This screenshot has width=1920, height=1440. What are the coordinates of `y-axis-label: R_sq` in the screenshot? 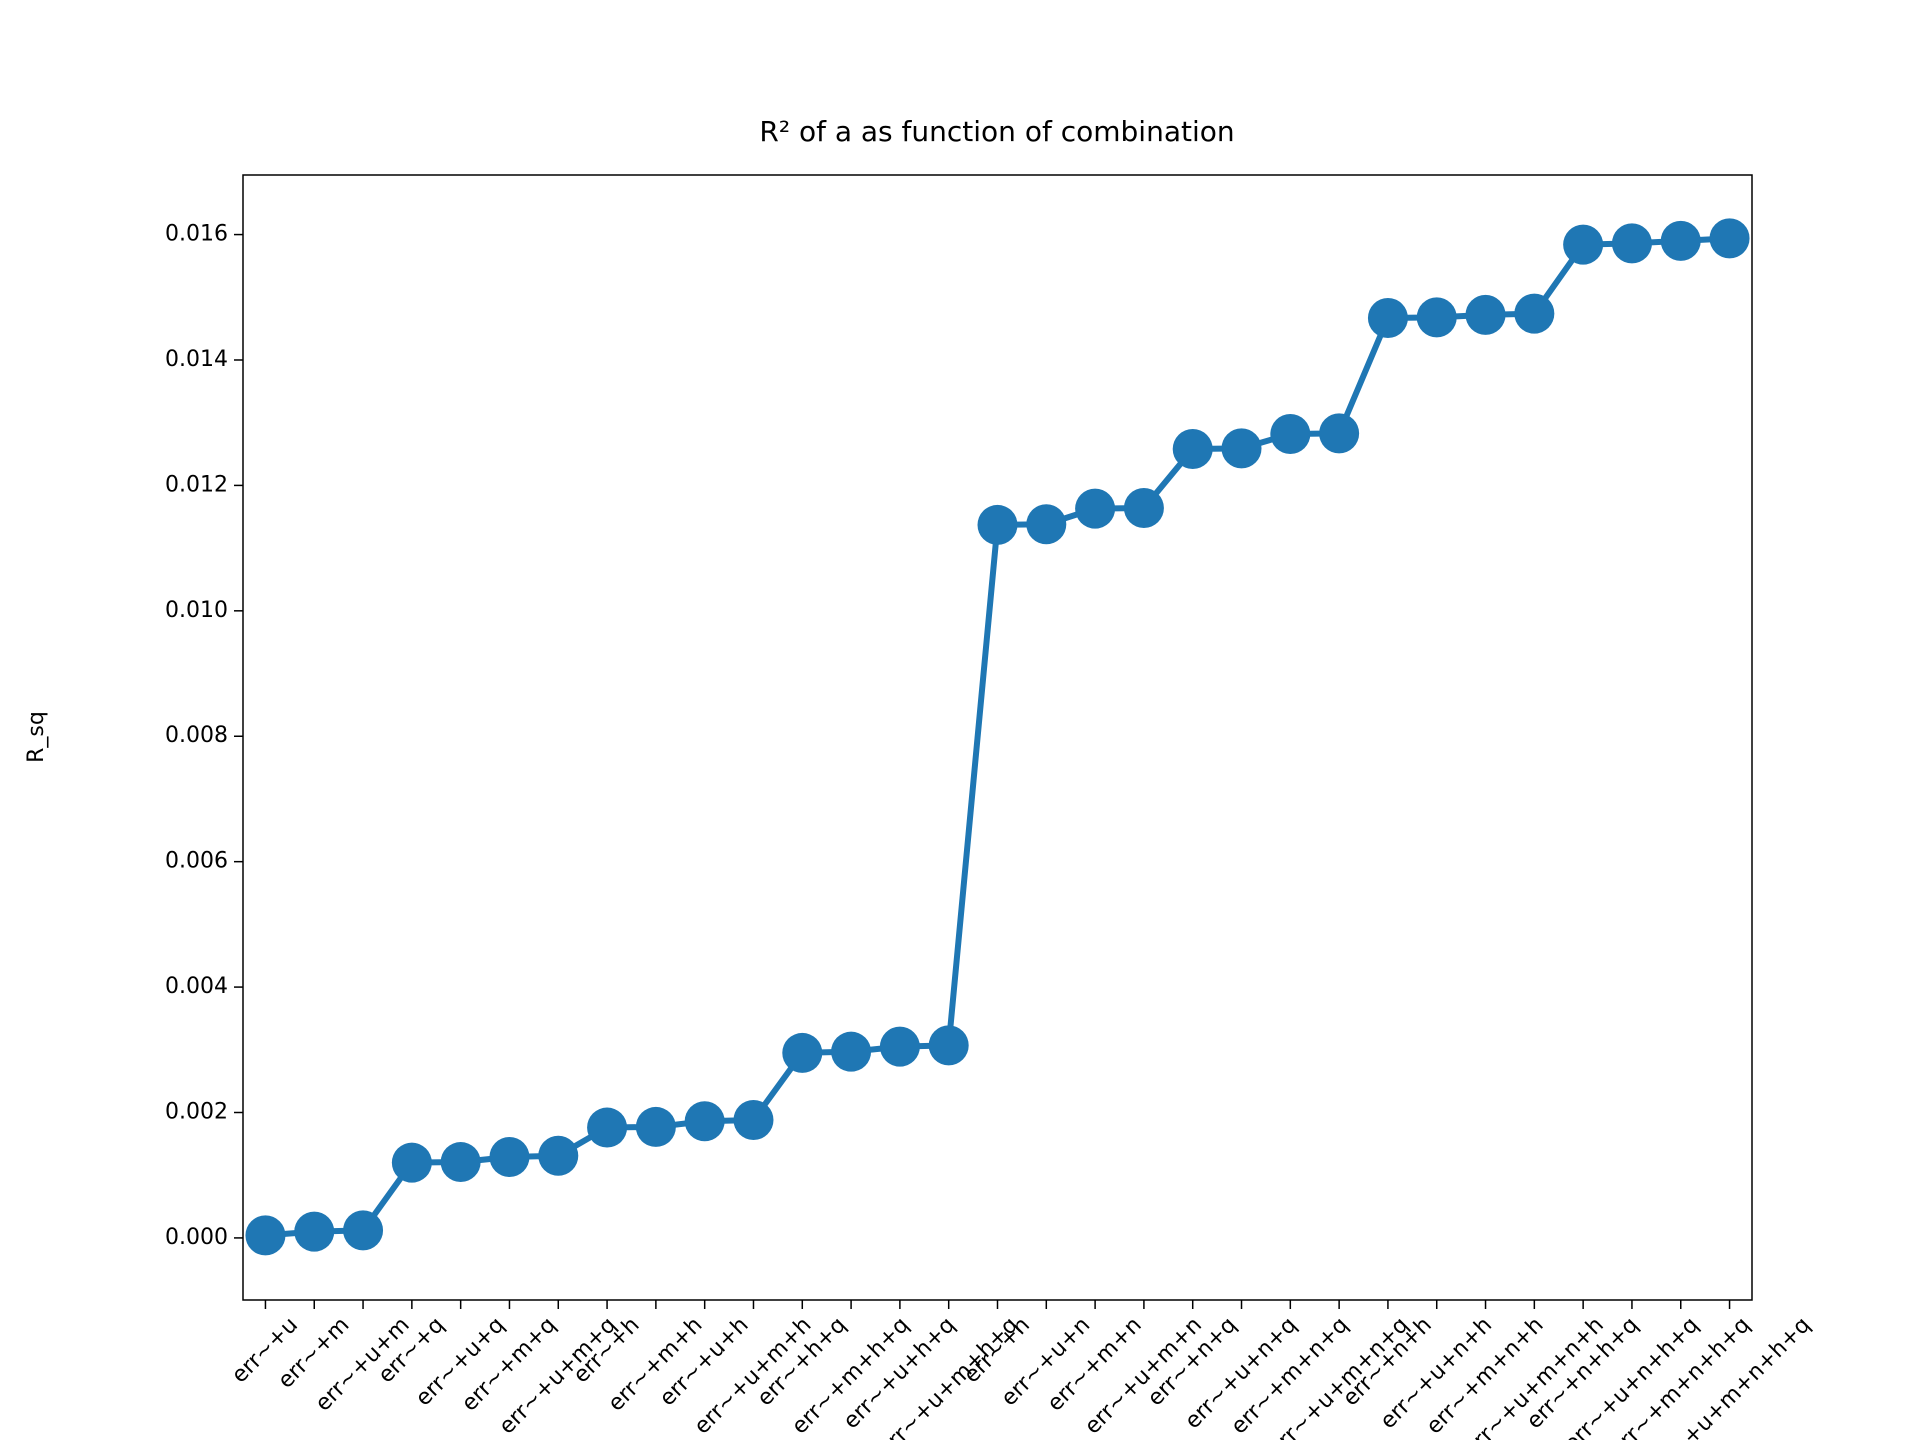 It's located at (36, 737).